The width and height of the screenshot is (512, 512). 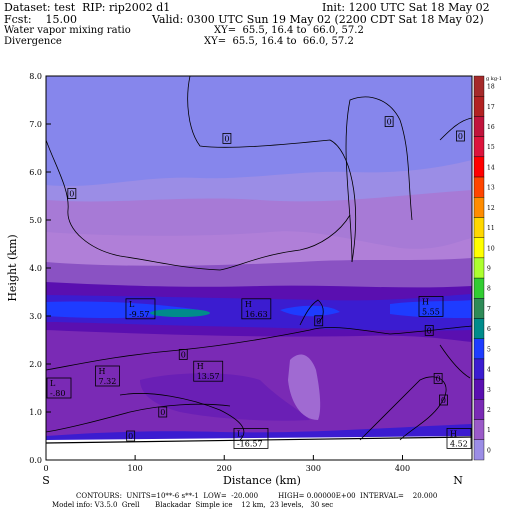 What do you see at coordinates (289, 30) in the screenshot?
I see `header-xy1: XY= 65.5, 16.4 to 66.0, 57.2` at bounding box center [289, 30].